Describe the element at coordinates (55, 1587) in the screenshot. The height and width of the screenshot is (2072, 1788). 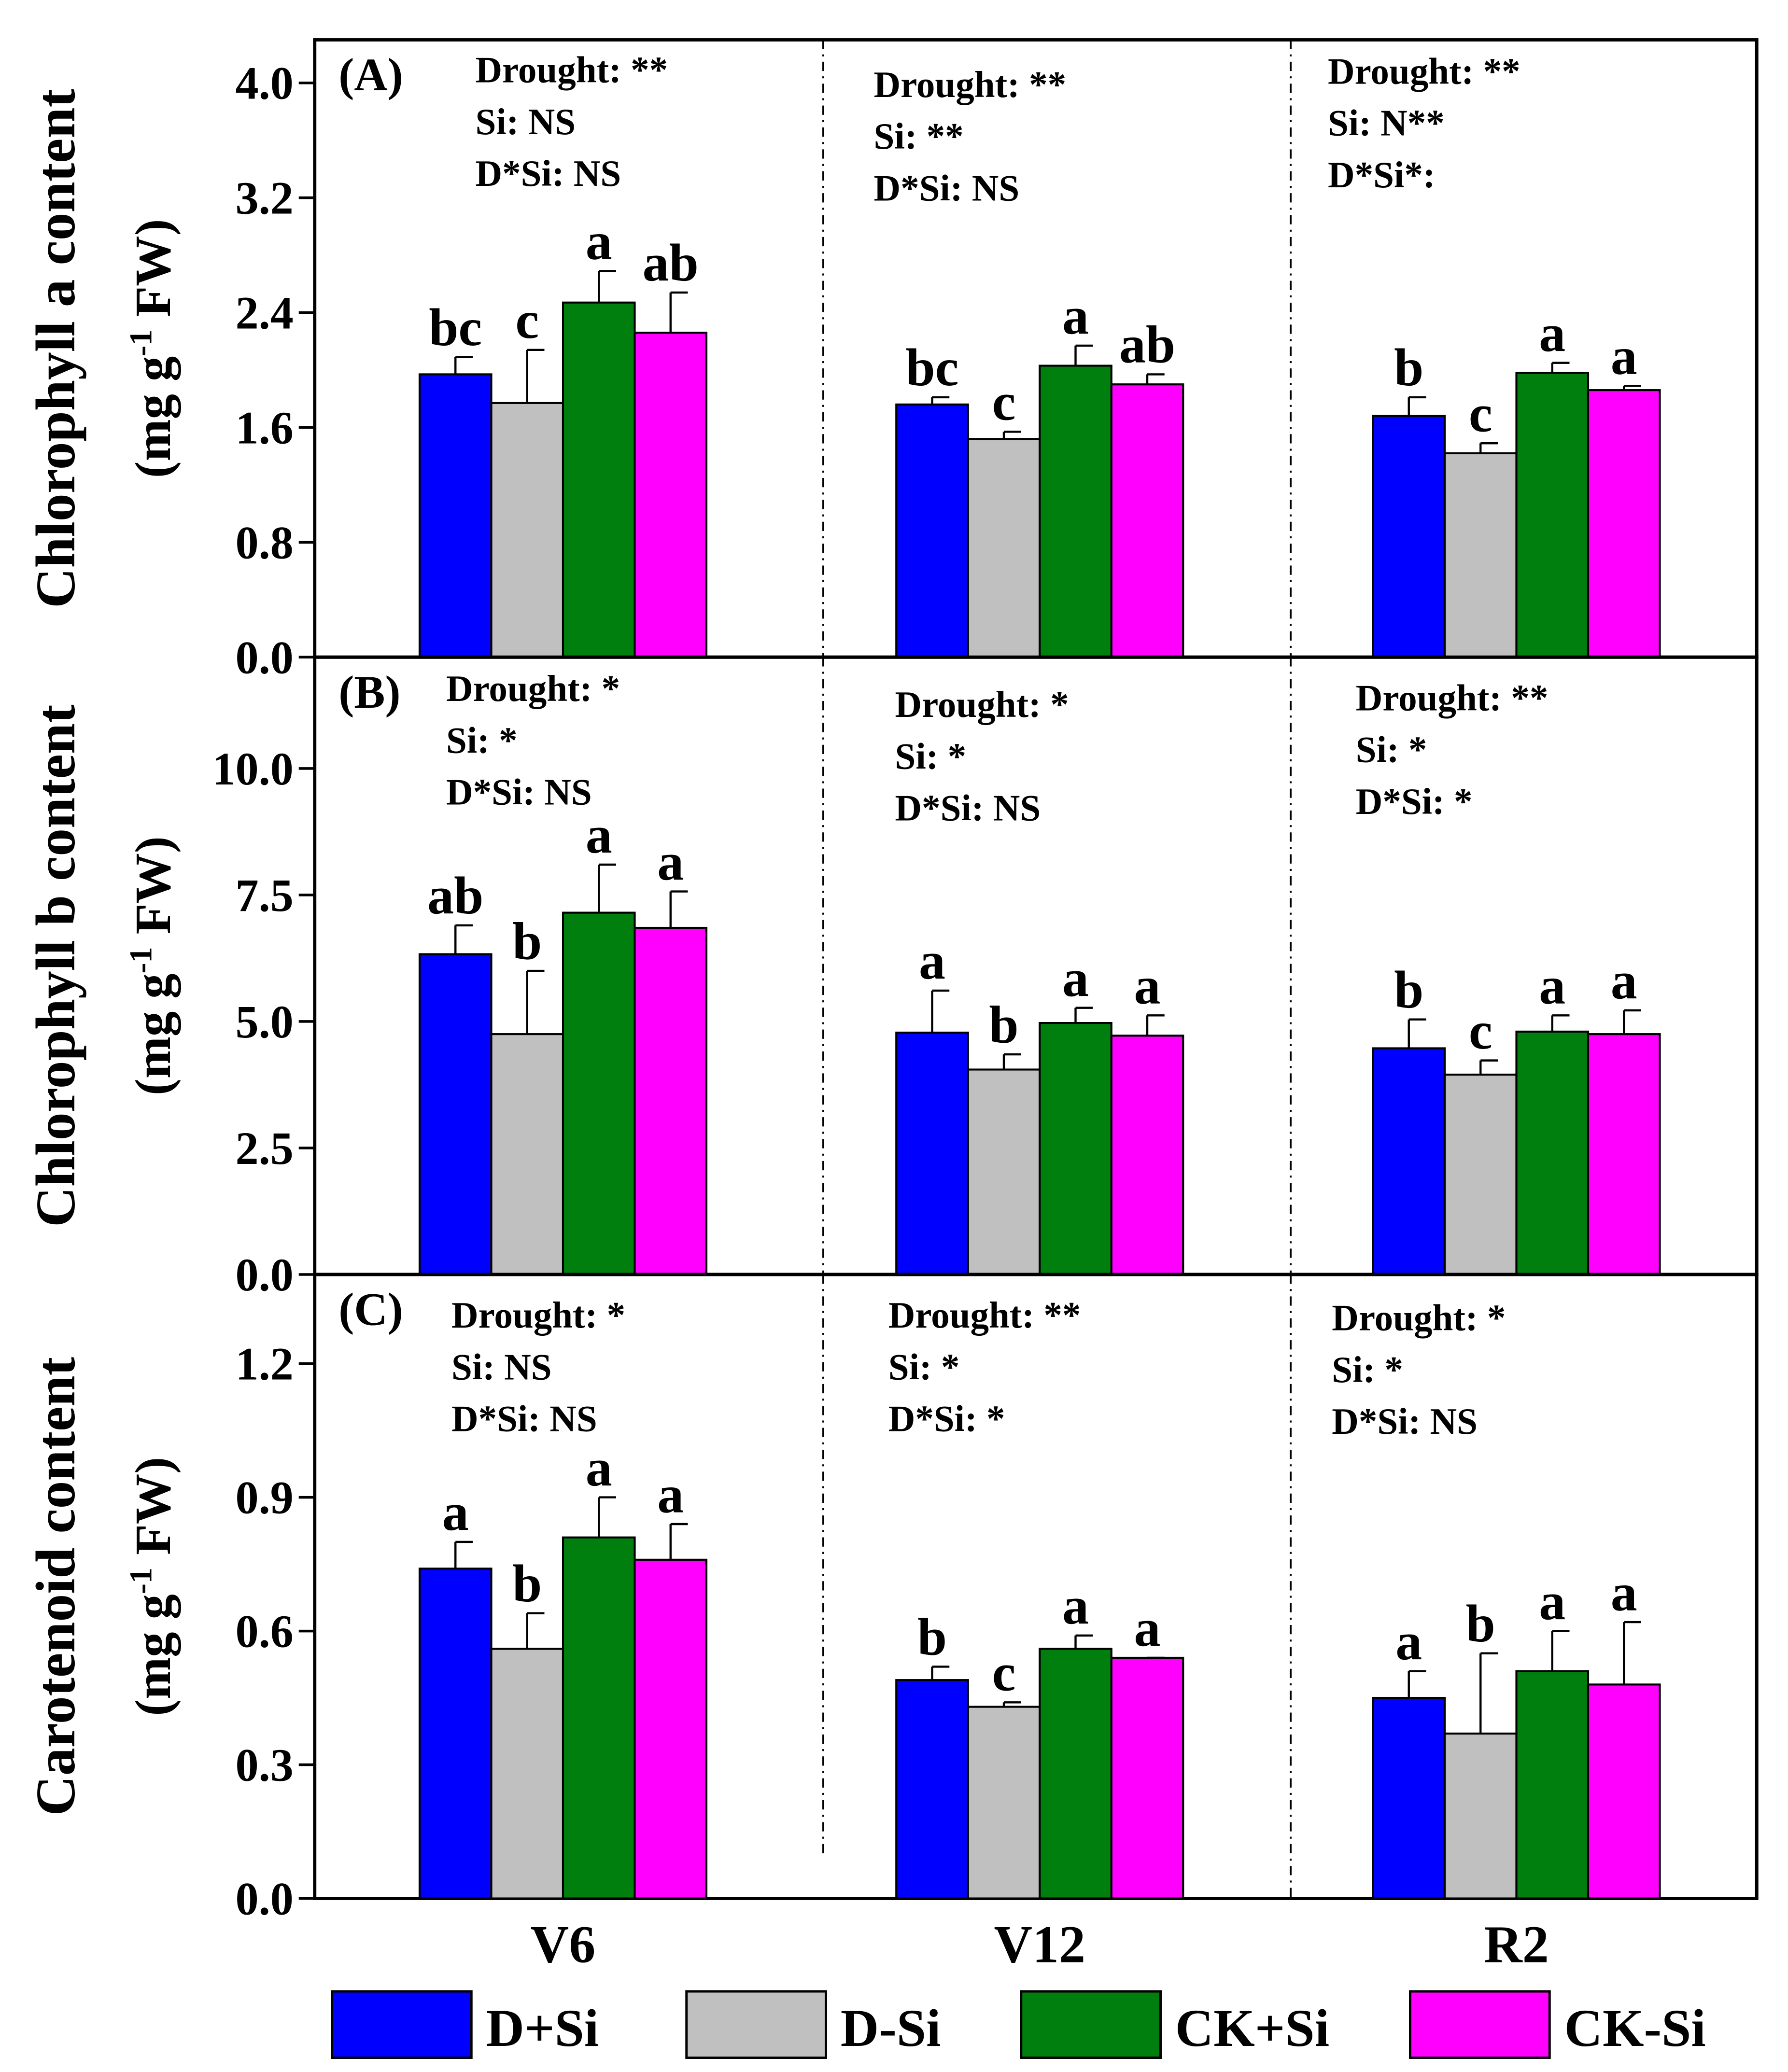
I see `y-axis-title: Carotenoid content` at that location.